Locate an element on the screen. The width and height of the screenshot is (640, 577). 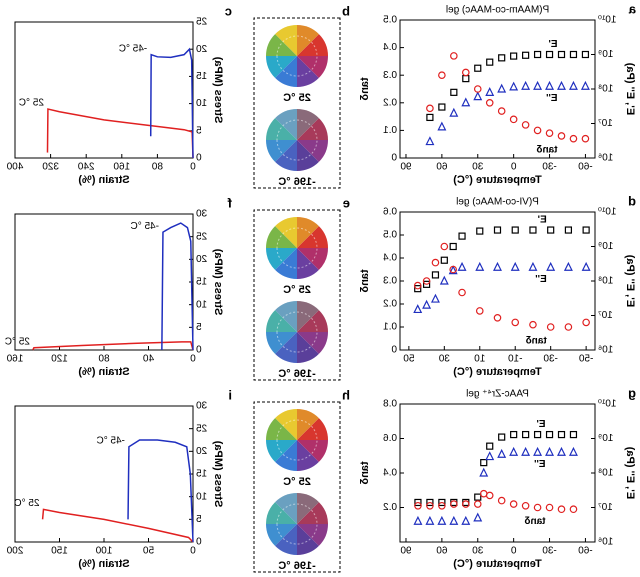
panel-label: d is located at coordinates (632, 200).